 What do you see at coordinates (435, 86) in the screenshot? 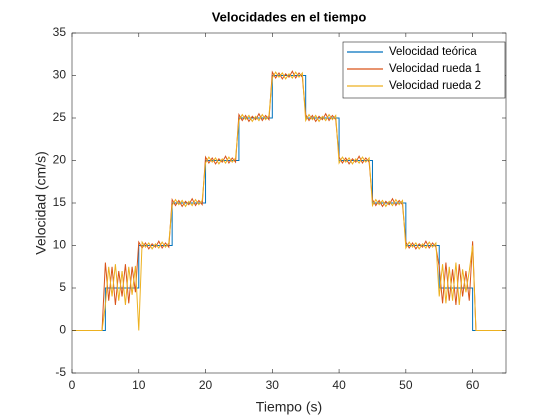
I see `legend-label: Velocidad rueda 2` at bounding box center [435, 86].